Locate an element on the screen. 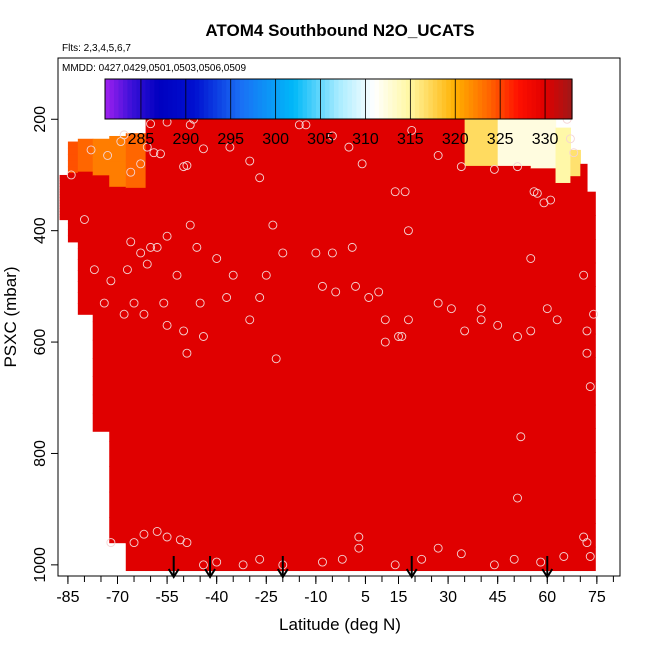 Image resolution: width=650 pixels, height=650 pixels. colorbar-tick-label: 320 is located at coordinates (455, 139).